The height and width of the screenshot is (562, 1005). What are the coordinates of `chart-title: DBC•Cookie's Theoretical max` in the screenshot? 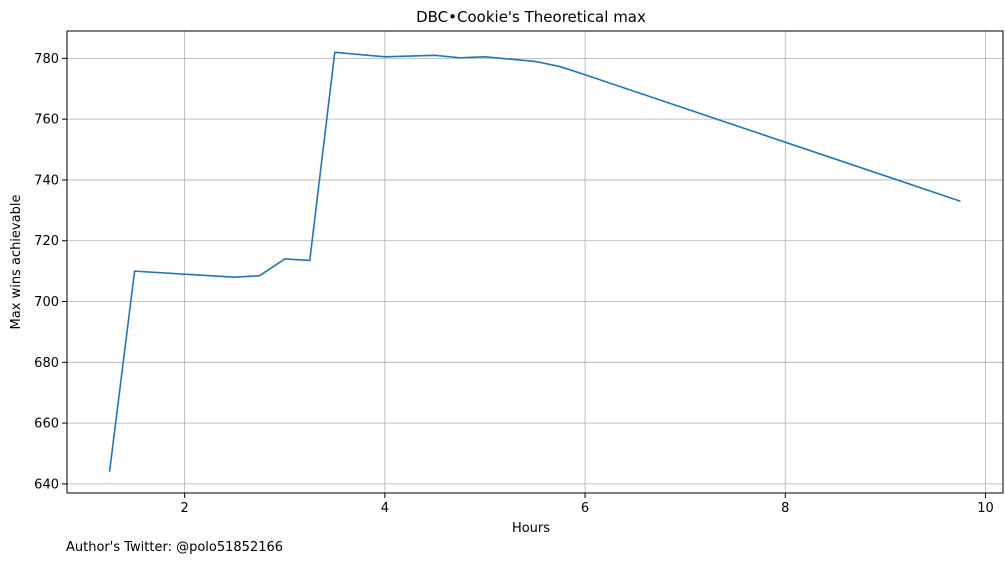 It's located at (531, 17).